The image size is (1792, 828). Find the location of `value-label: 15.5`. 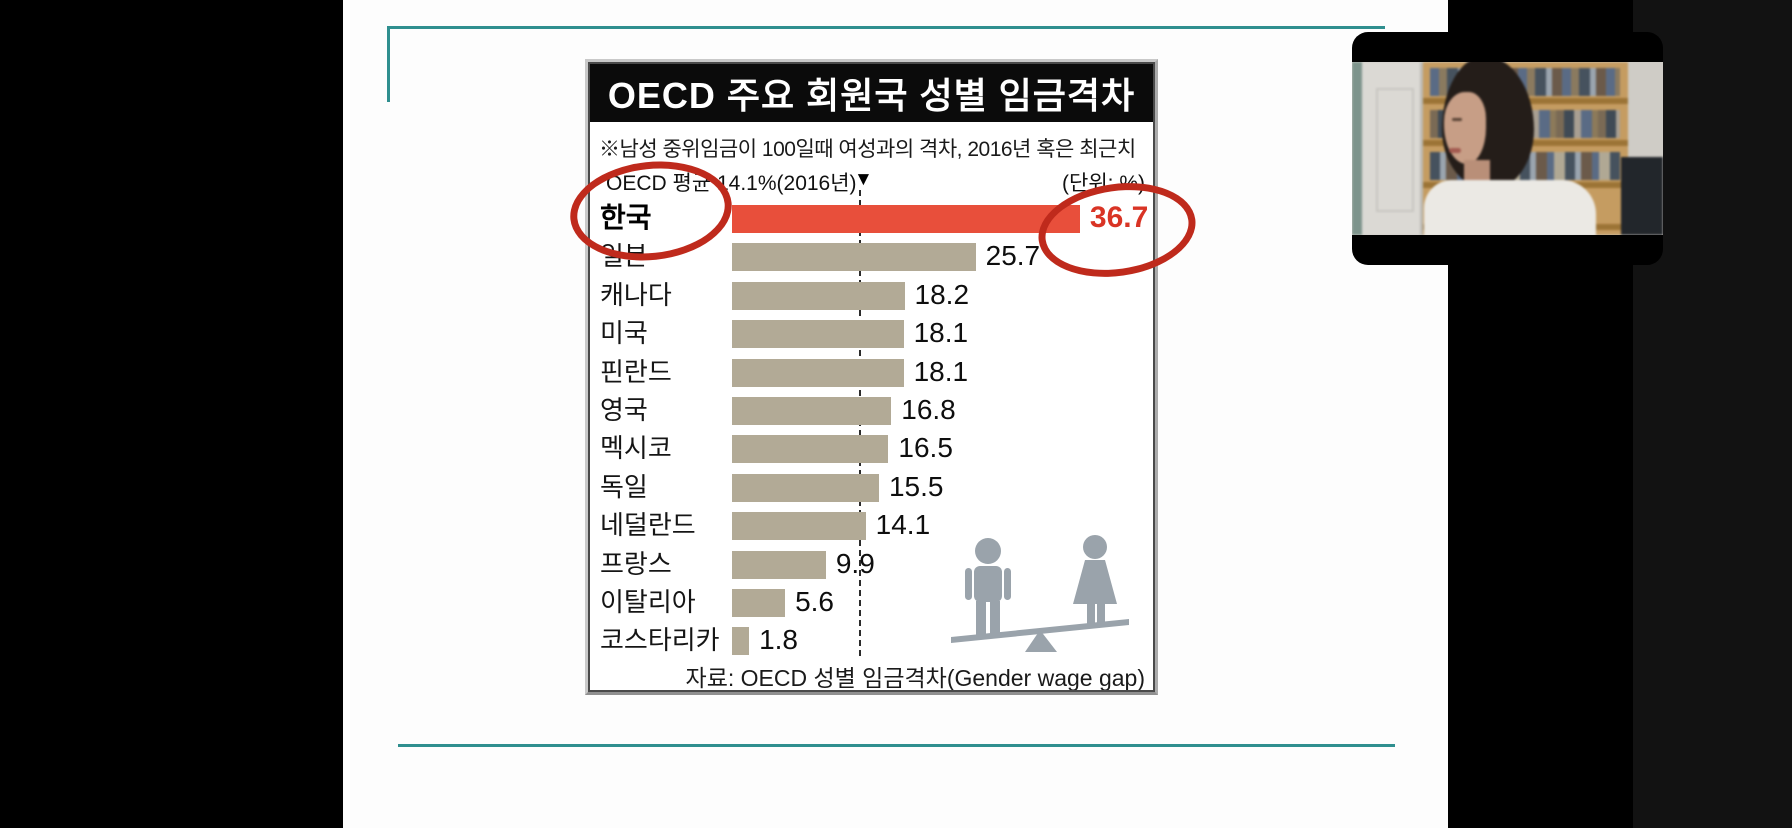

value-label: 15.5 is located at coordinates (916, 486).